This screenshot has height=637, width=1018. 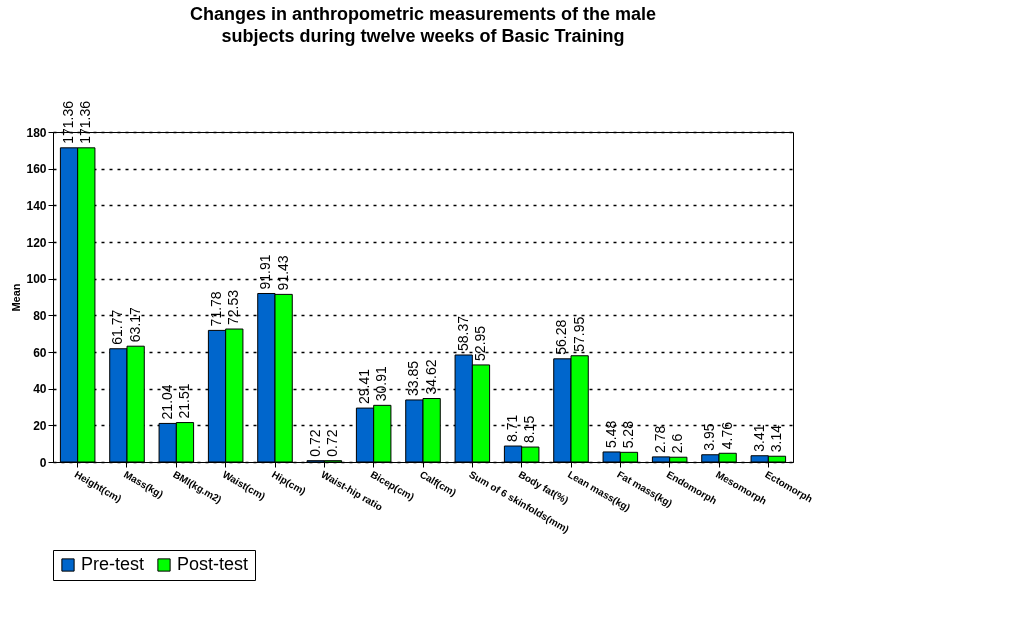 I want to click on y-tick-label: 40, so click(x=40, y=389).